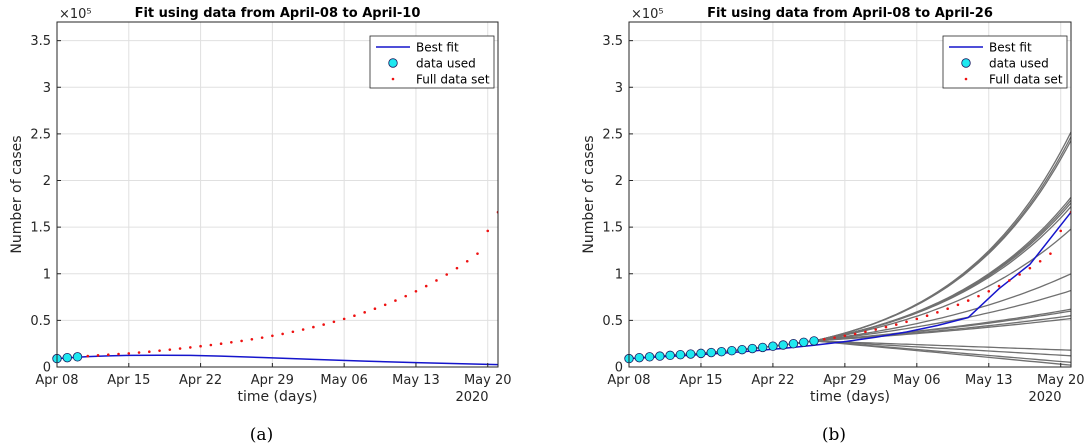  I want to click on x-tick-label: May 13, so click(989, 380).